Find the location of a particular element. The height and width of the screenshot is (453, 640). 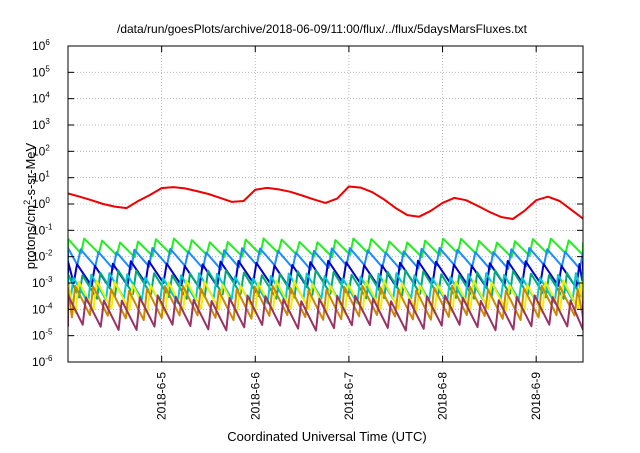

x-tick-label: 2018-6-9 is located at coordinates (536, 396).